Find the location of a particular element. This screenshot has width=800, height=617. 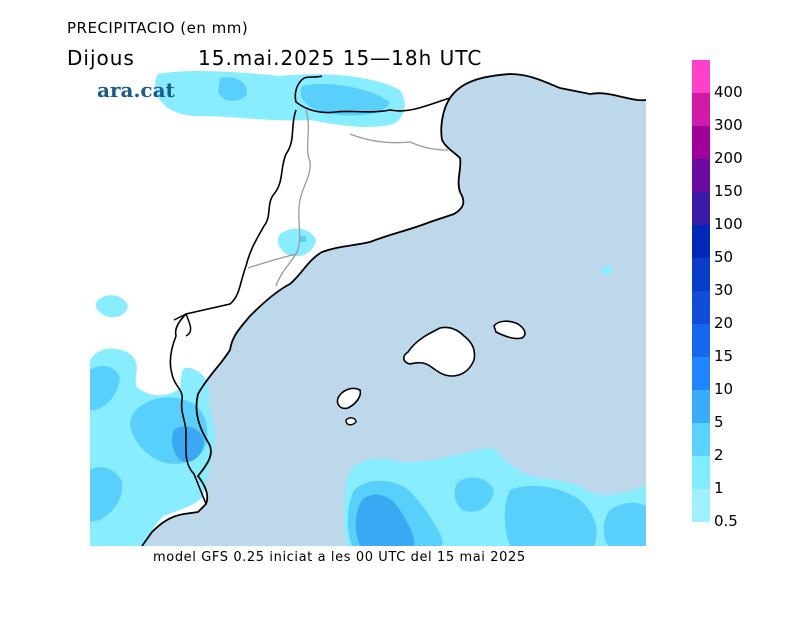

precip-spot-aragon is located at coordinates (297, 242).